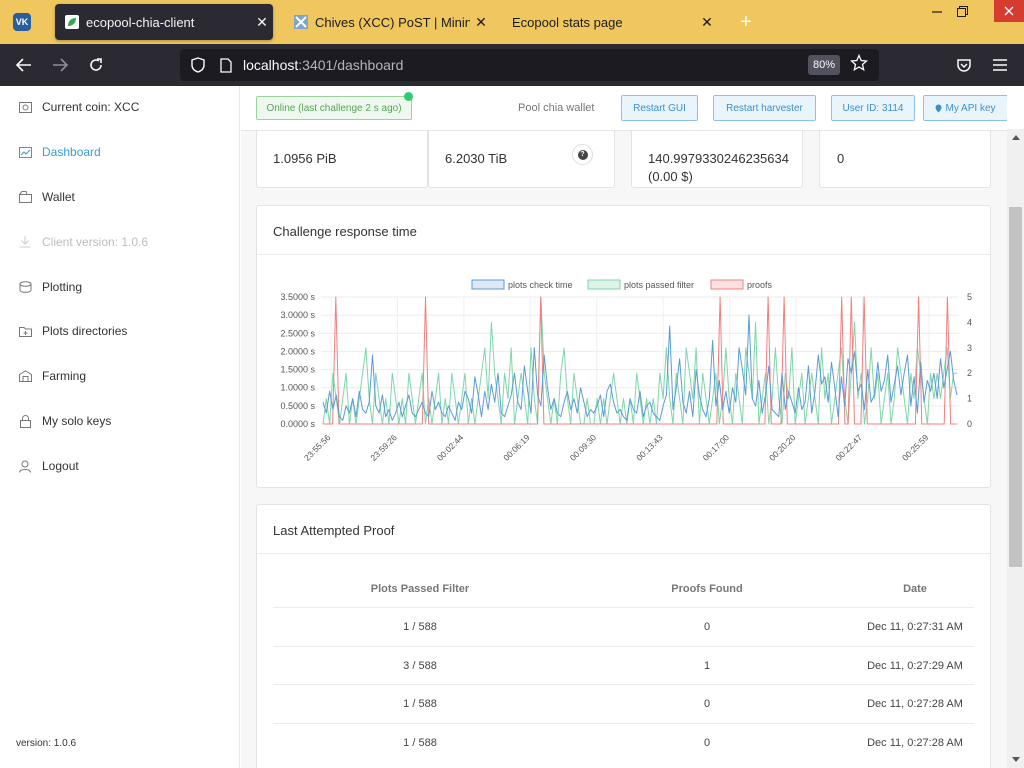 This screenshot has height=768, width=1024. Describe the element at coordinates (46, 743) in the screenshot. I see `app-version: version: 1.0.6` at that location.